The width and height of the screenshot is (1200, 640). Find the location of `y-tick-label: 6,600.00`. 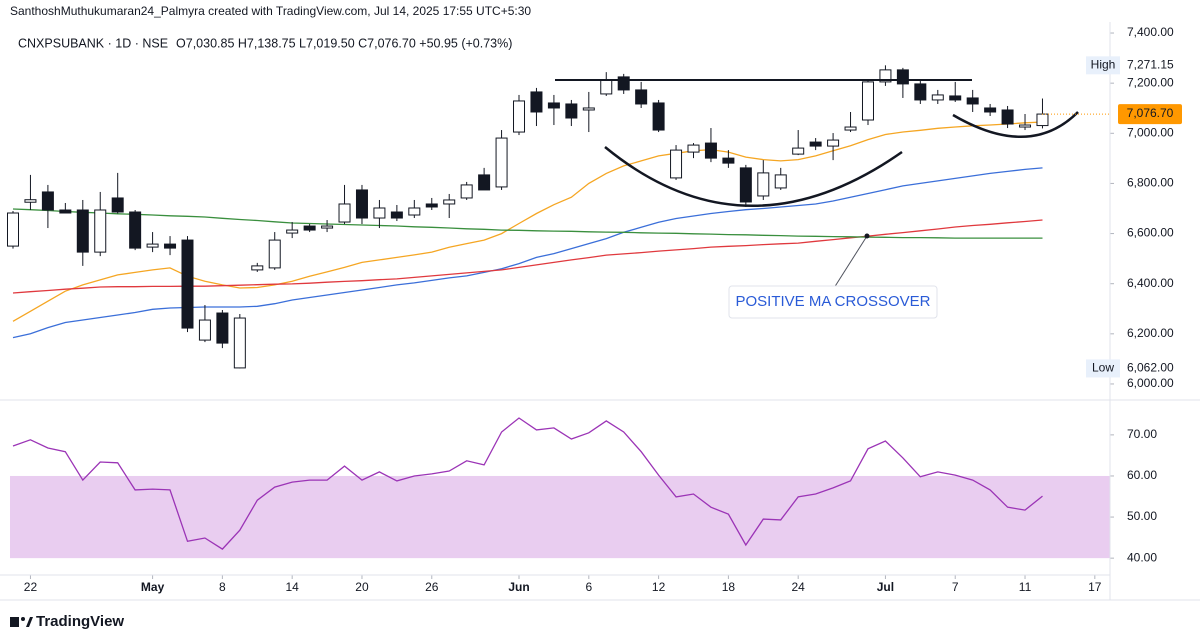

y-tick-label: 6,600.00 is located at coordinates (1150, 233).